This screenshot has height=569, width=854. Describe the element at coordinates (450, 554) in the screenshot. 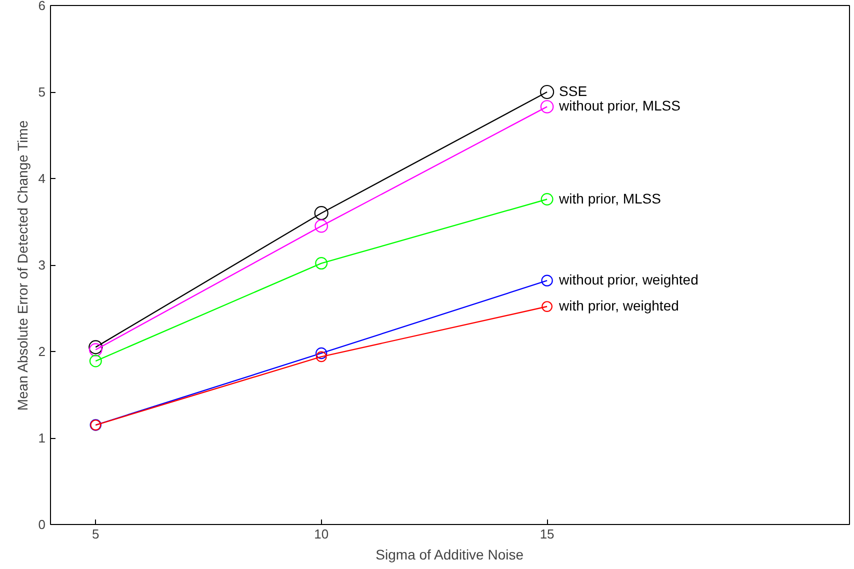

I see `x-axis-title: Sigma of Additive Noise` at that location.